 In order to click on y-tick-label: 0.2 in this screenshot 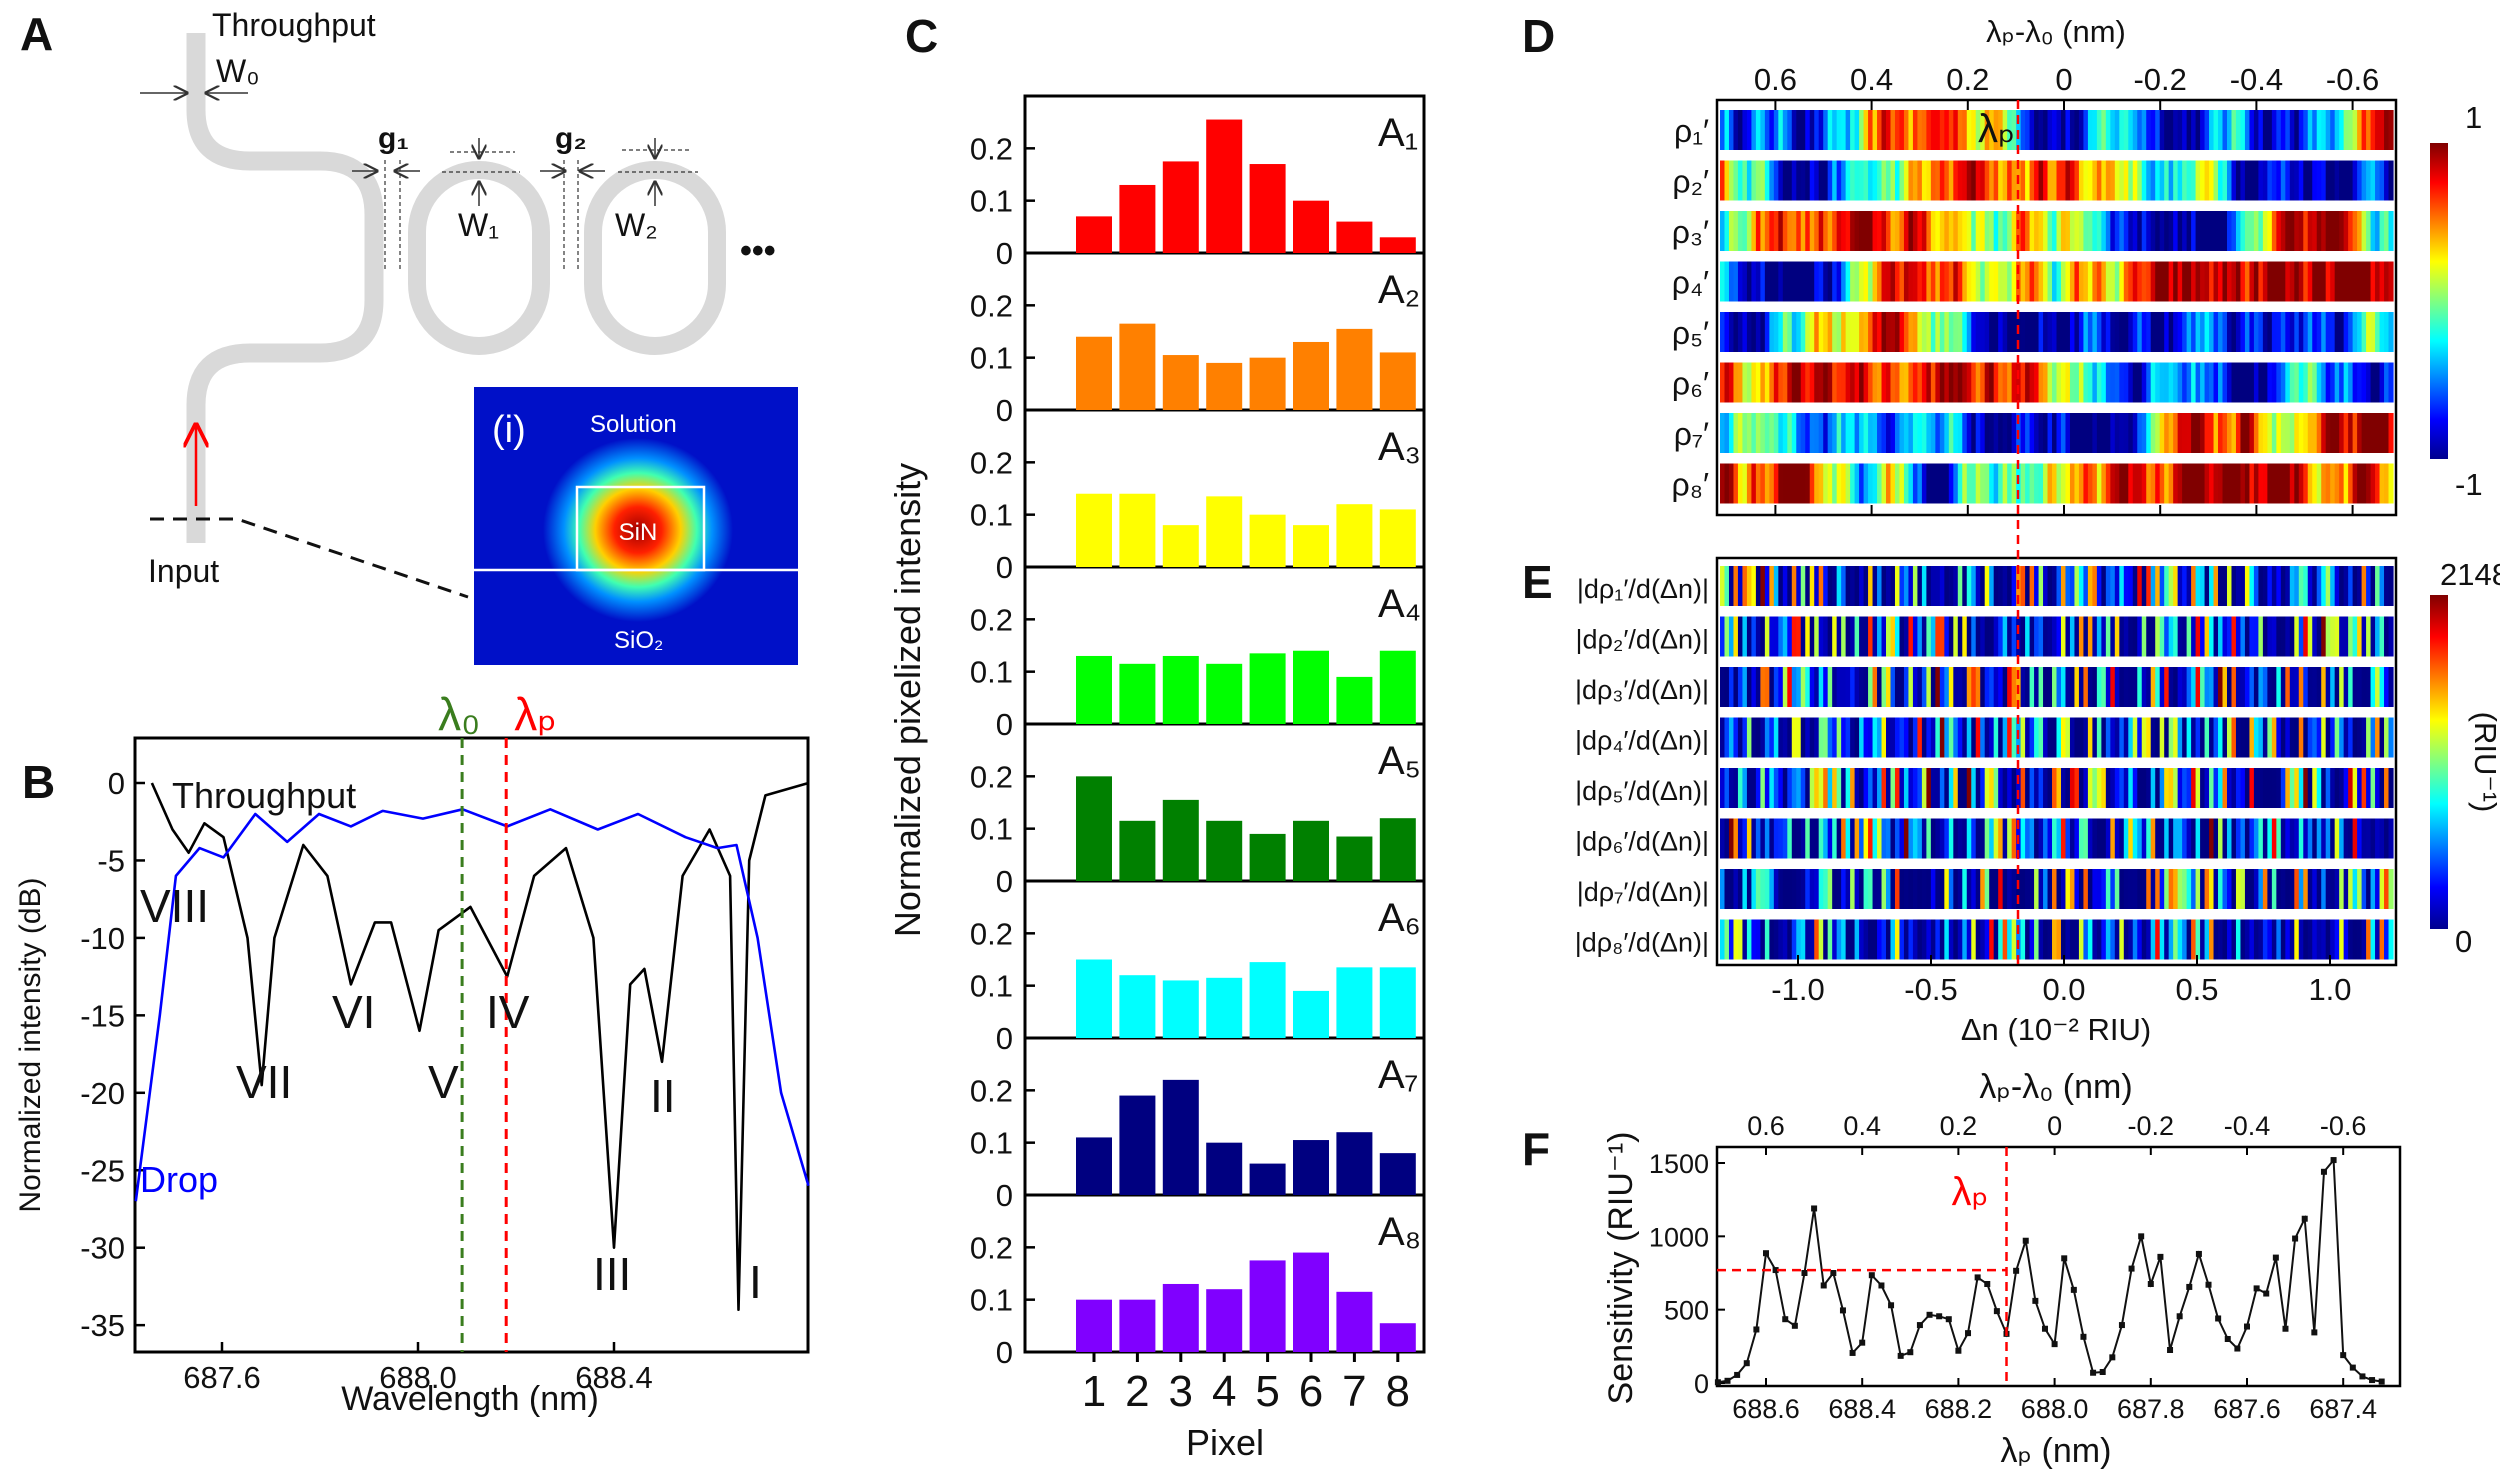, I will do `click(991, 148)`.